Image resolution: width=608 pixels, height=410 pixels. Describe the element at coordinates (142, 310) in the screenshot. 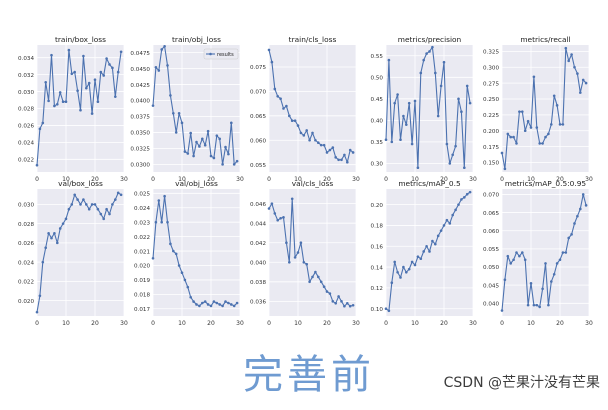

I see `y-tick-label: 0.017` at that location.